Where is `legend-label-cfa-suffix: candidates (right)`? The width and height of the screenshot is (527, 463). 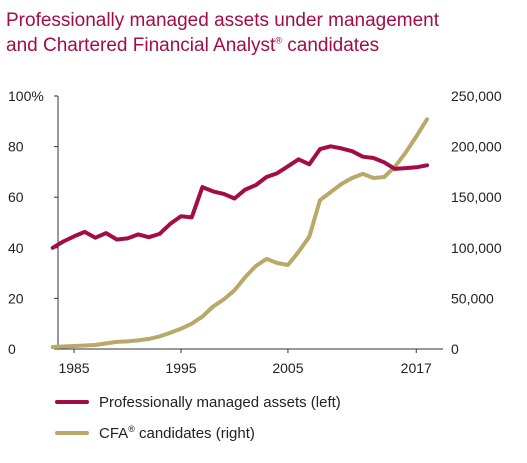 legend-label-cfa-suffix: candidates (right) is located at coordinates (194, 433).